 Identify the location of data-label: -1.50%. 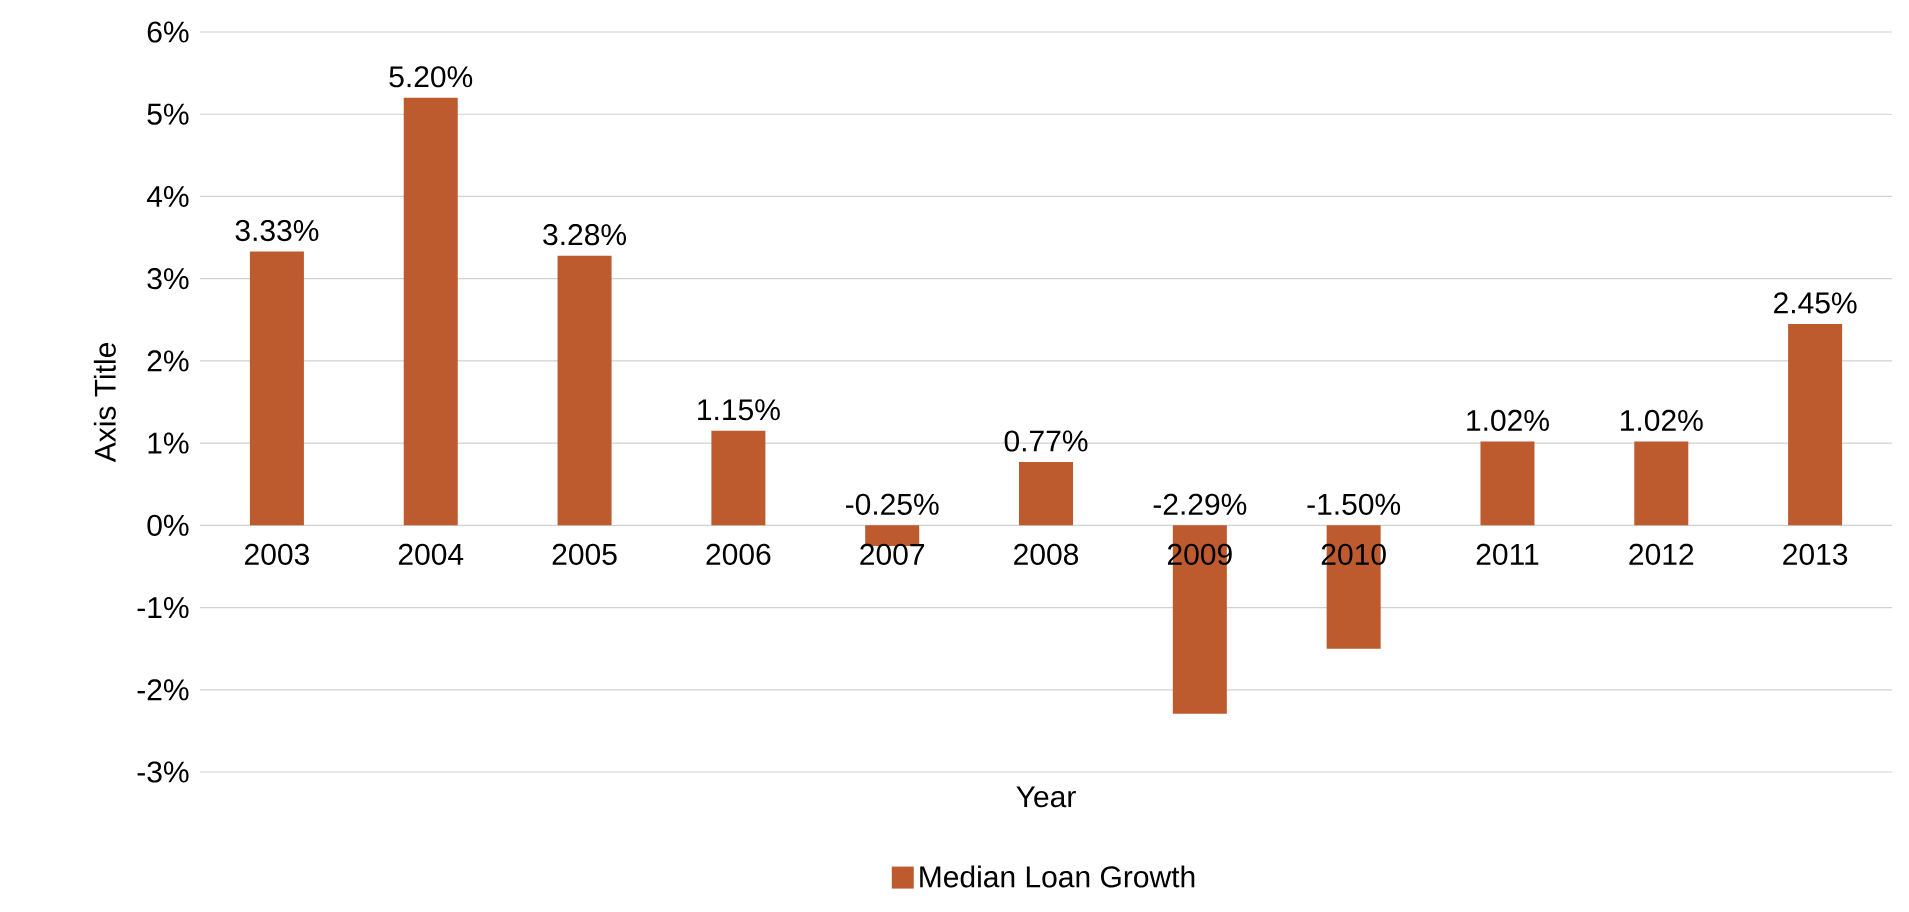
(1354, 504).